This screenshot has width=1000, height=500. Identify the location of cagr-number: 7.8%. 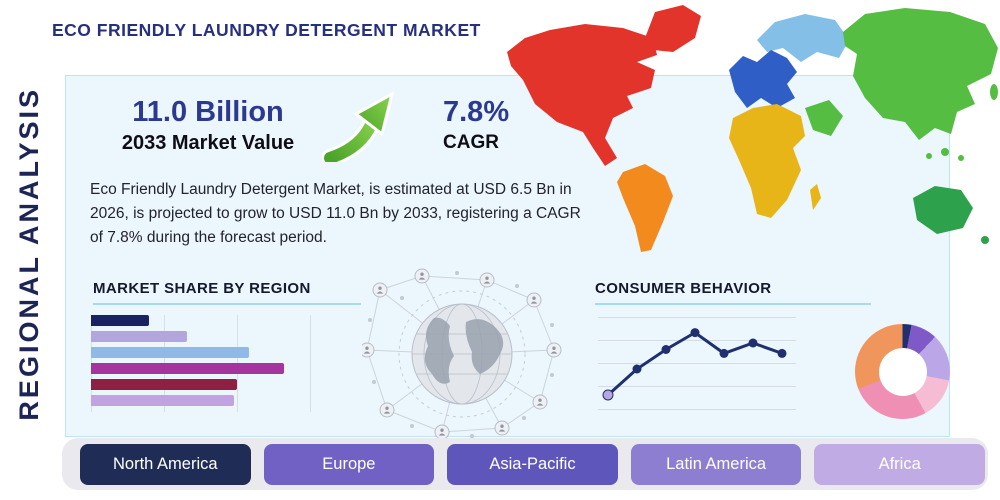
(476, 112).